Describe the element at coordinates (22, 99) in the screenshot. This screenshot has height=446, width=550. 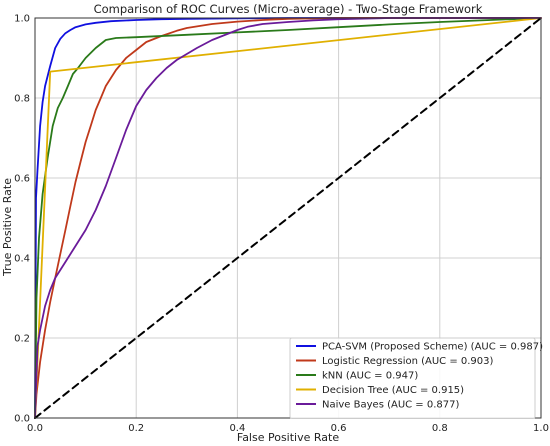
I see `y-tick-label: 0.8` at that location.